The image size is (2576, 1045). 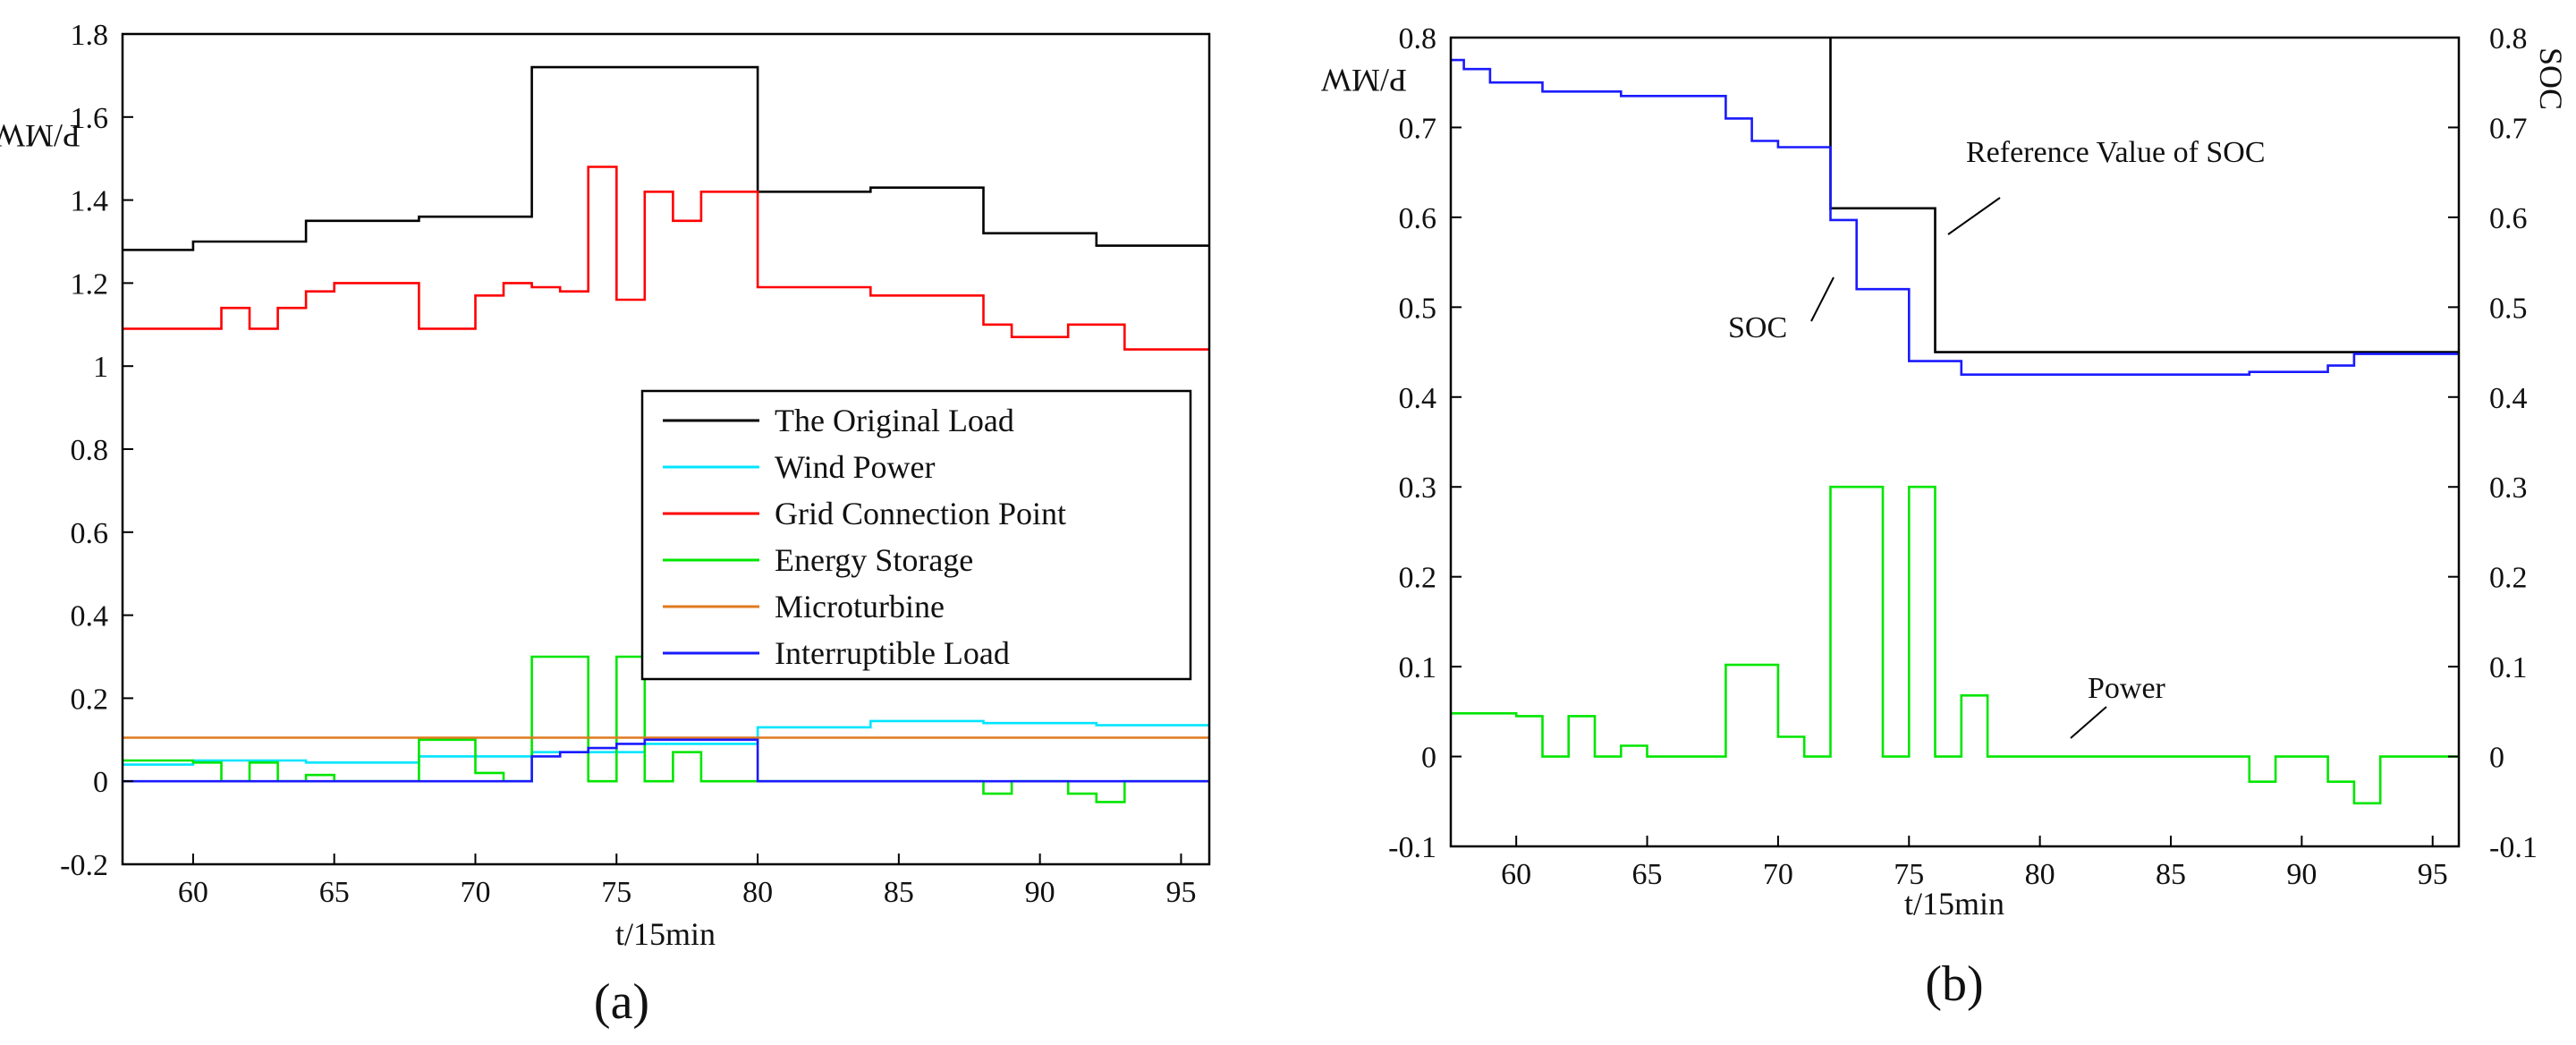 What do you see at coordinates (1040, 892) in the screenshot?
I see `panel-a-x-tick-label: 90` at bounding box center [1040, 892].